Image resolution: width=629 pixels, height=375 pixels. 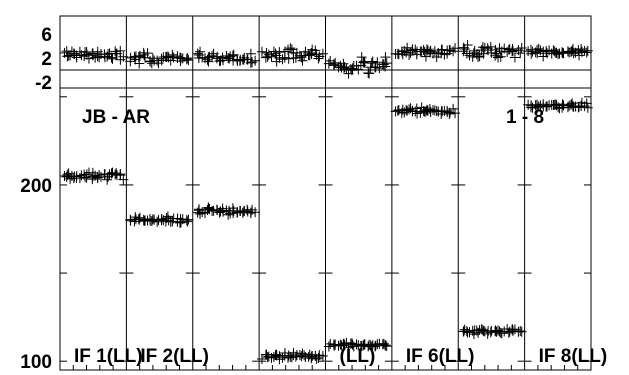 I want to click on panel-label: (LL), so click(x=358, y=356).